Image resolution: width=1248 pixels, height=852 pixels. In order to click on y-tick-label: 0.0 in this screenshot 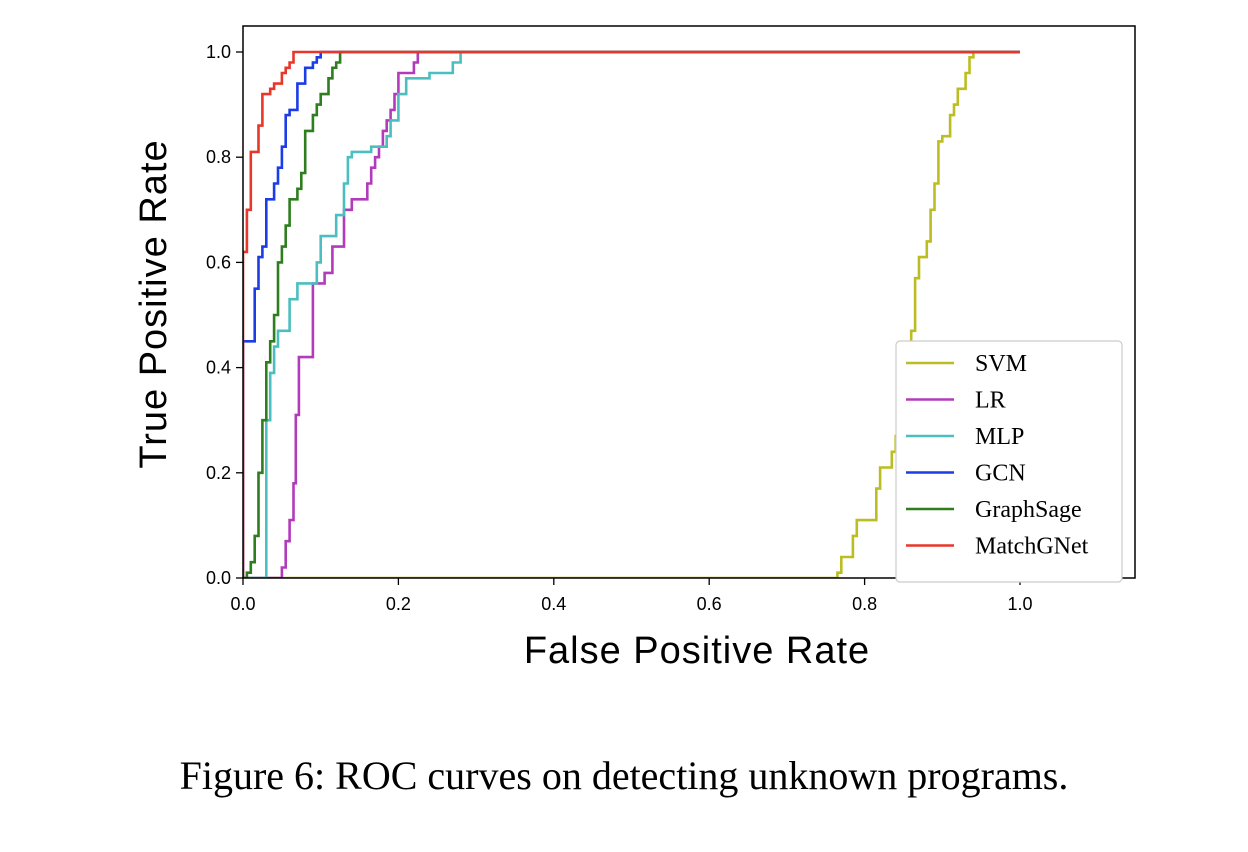, I will do `click(218, 578)`.